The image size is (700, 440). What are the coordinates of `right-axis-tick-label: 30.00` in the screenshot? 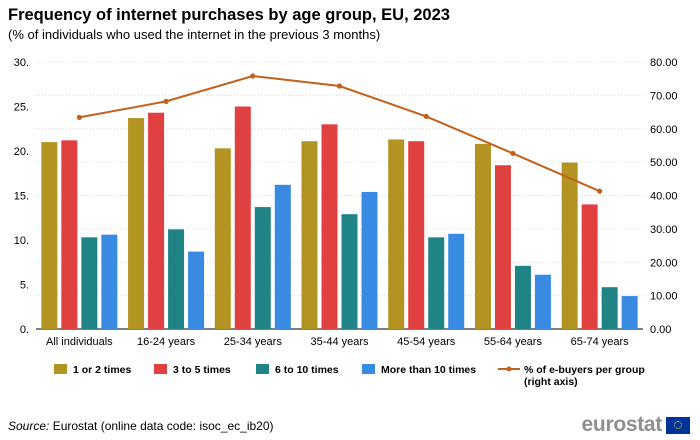 It's located at (664, 230).